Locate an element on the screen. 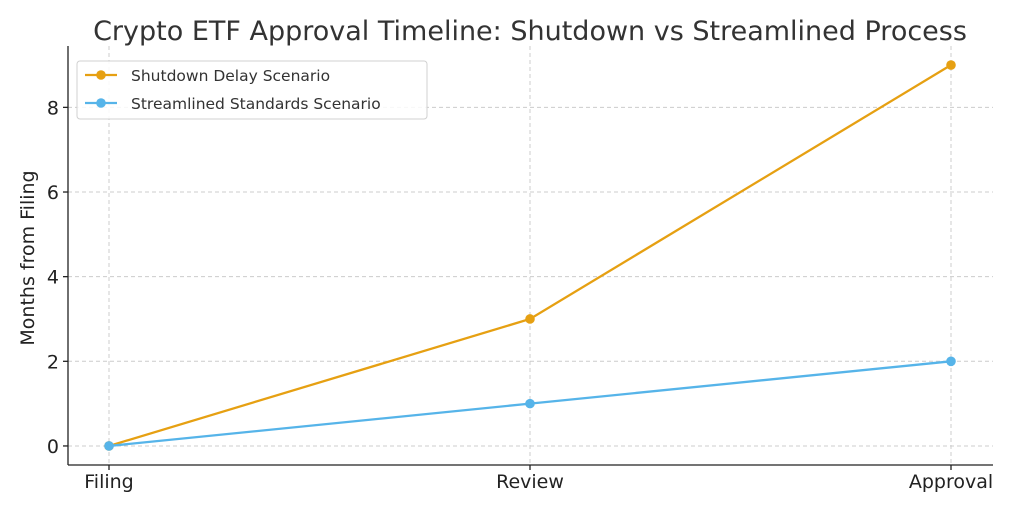 This screenshot has width=1024, height=512. legend-item: Streamlined Standards Scenario is located at coordinates (233, 104).